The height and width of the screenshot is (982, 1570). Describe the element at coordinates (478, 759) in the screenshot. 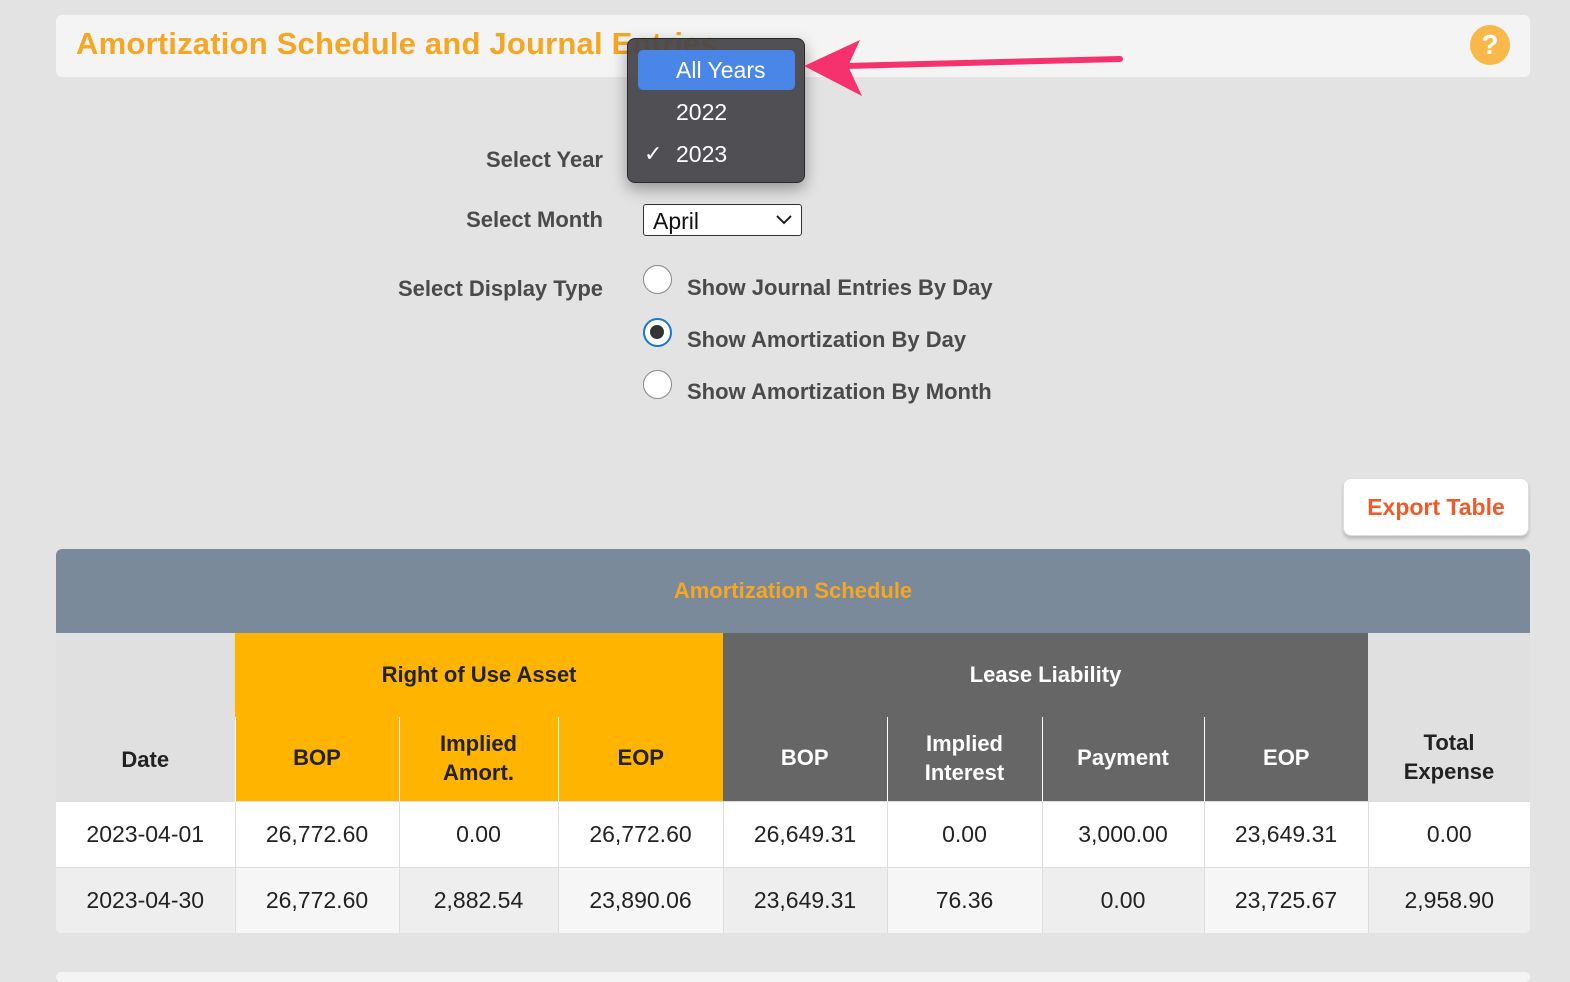

I see `column-header-rou-implied-amort: Implied Amort.` at that location.